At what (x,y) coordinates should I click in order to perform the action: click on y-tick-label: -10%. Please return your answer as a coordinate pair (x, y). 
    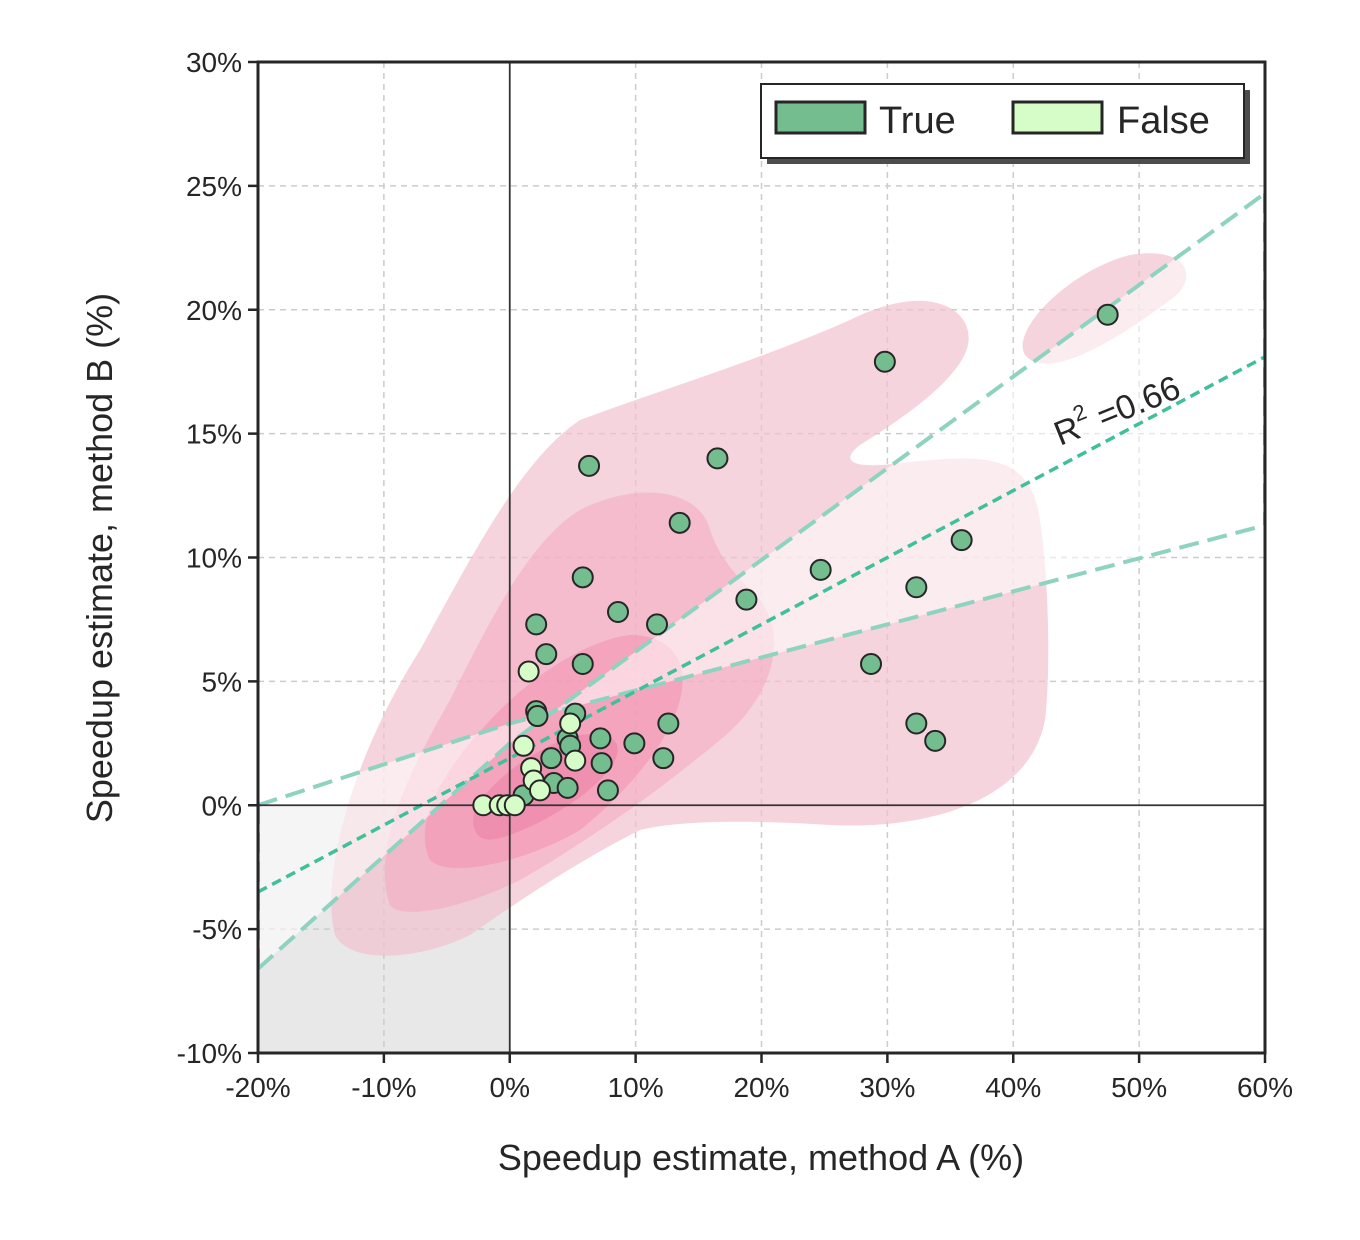
    Looking at the image, I should click on (209, 1053).